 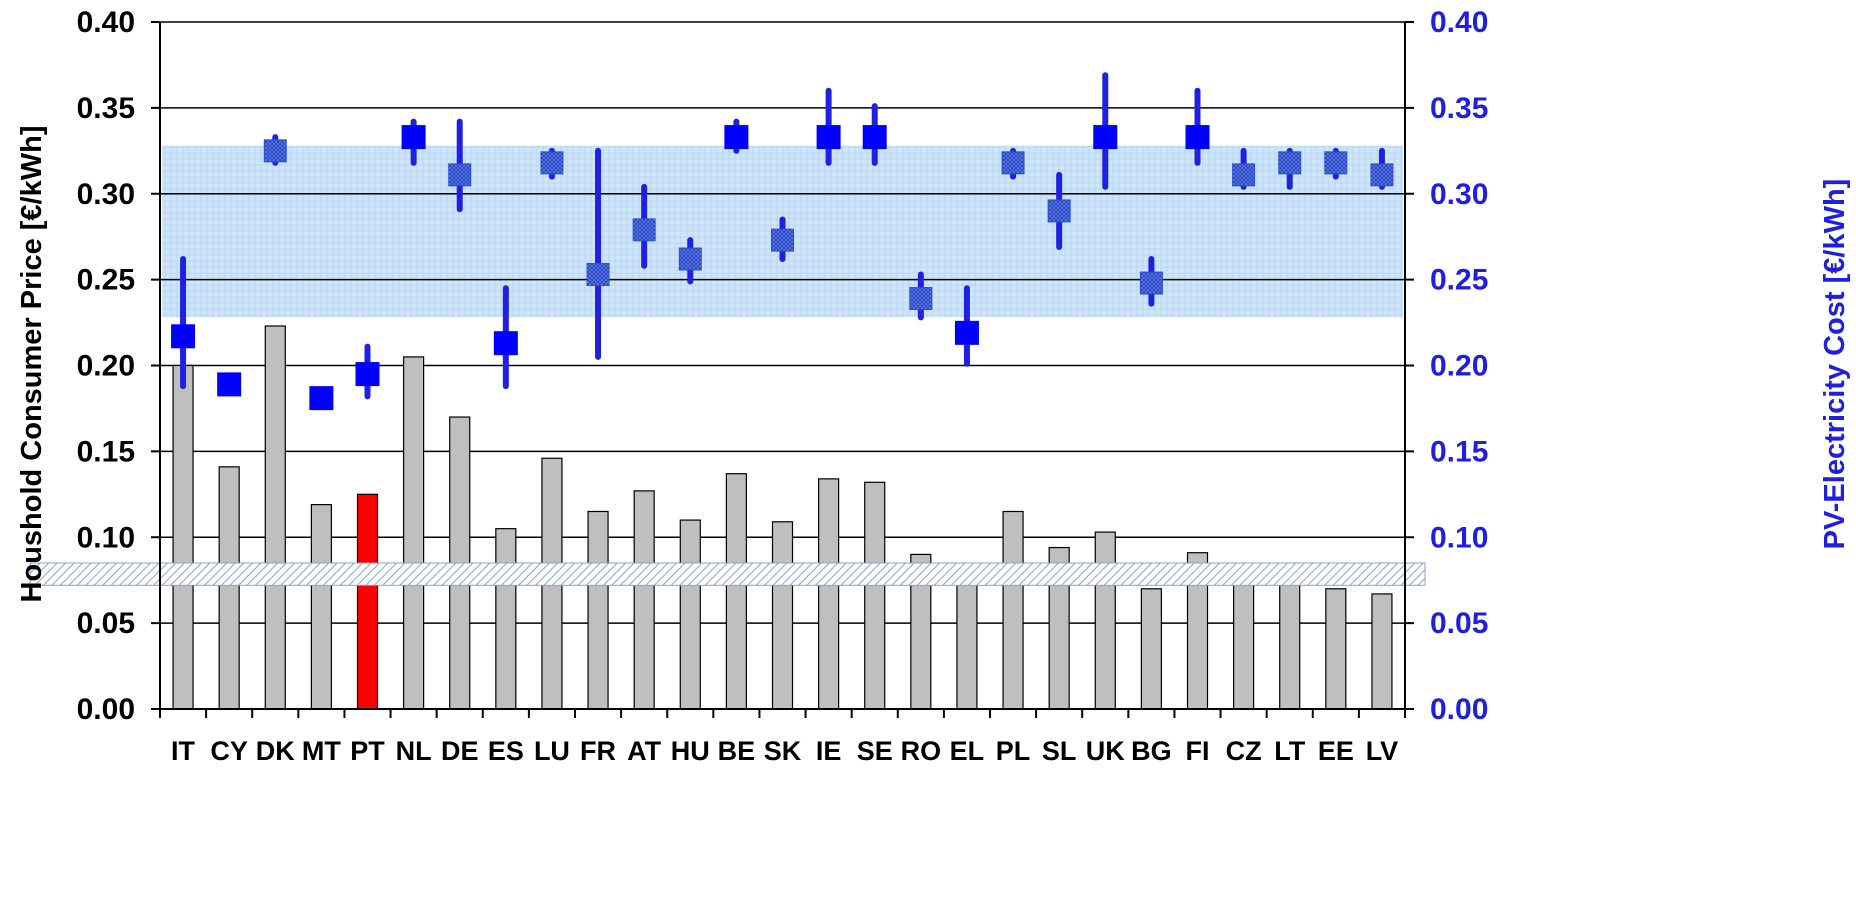 What do you see at coordinates (106, 108) in the screenshot?
I see `y-tick-label-left: 0.35` at bounding box center [106, 108].